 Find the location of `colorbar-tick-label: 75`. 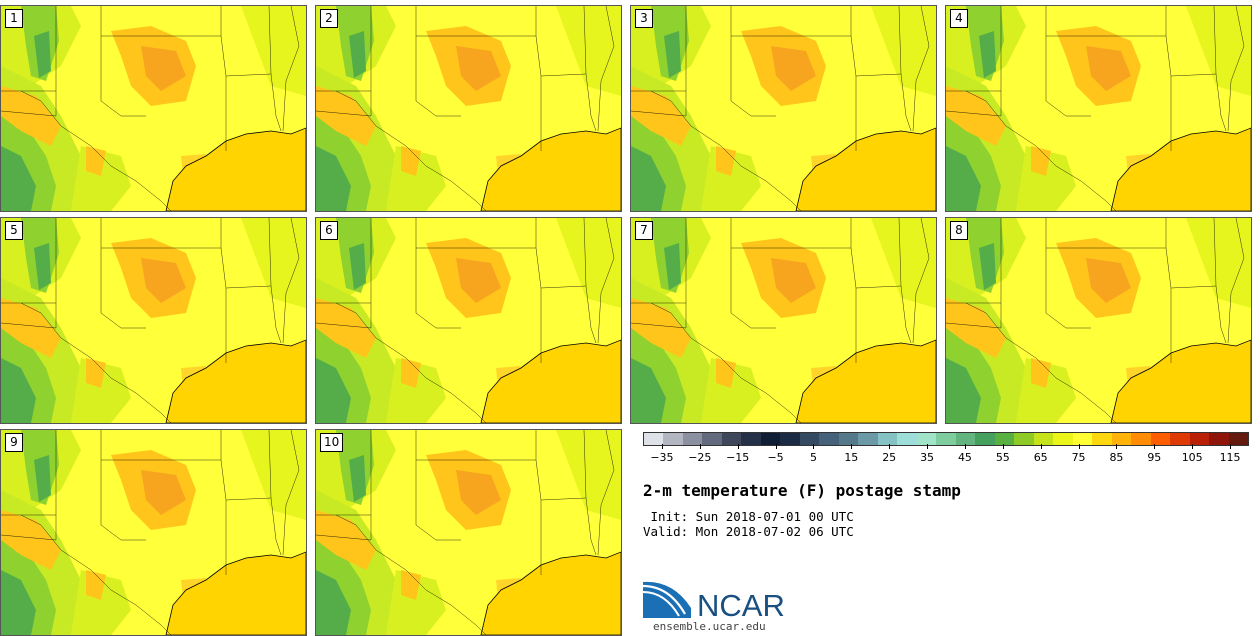

colorbar-tick-label: 75 is located at coordinates (1078, 457).